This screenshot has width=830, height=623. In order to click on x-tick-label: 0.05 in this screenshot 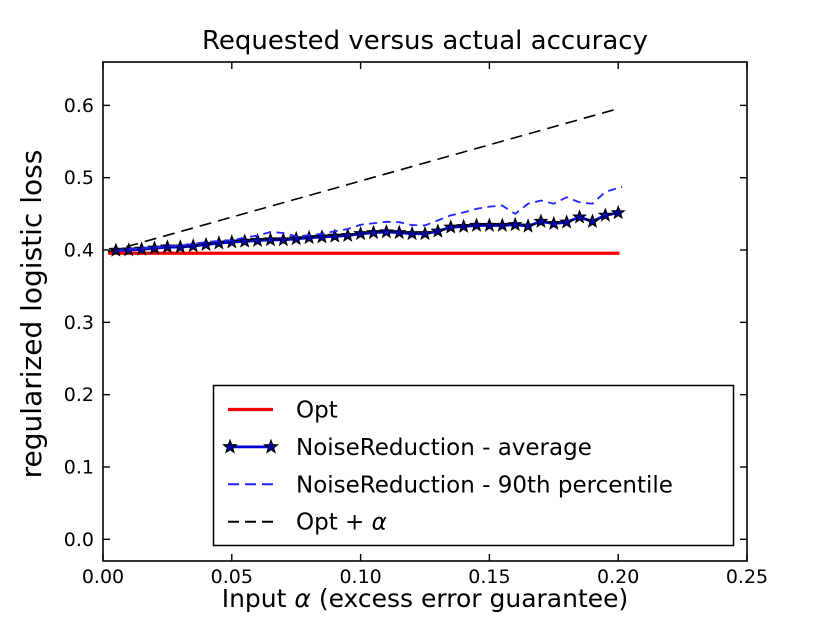, I will do `click(232, 577)`.